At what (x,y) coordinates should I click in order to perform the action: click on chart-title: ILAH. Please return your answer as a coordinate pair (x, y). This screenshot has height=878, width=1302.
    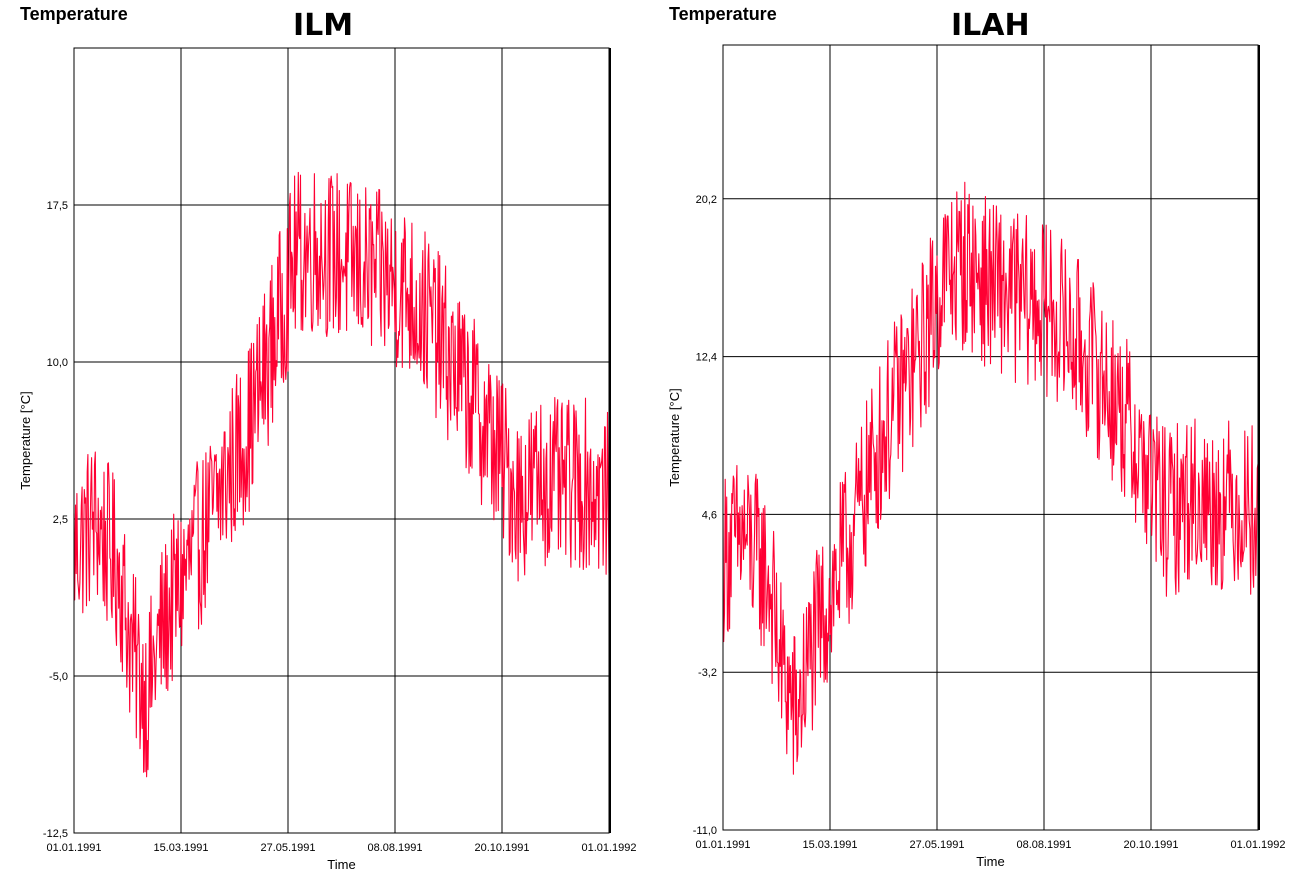
    Looking at the image, I should click on (990, 25).